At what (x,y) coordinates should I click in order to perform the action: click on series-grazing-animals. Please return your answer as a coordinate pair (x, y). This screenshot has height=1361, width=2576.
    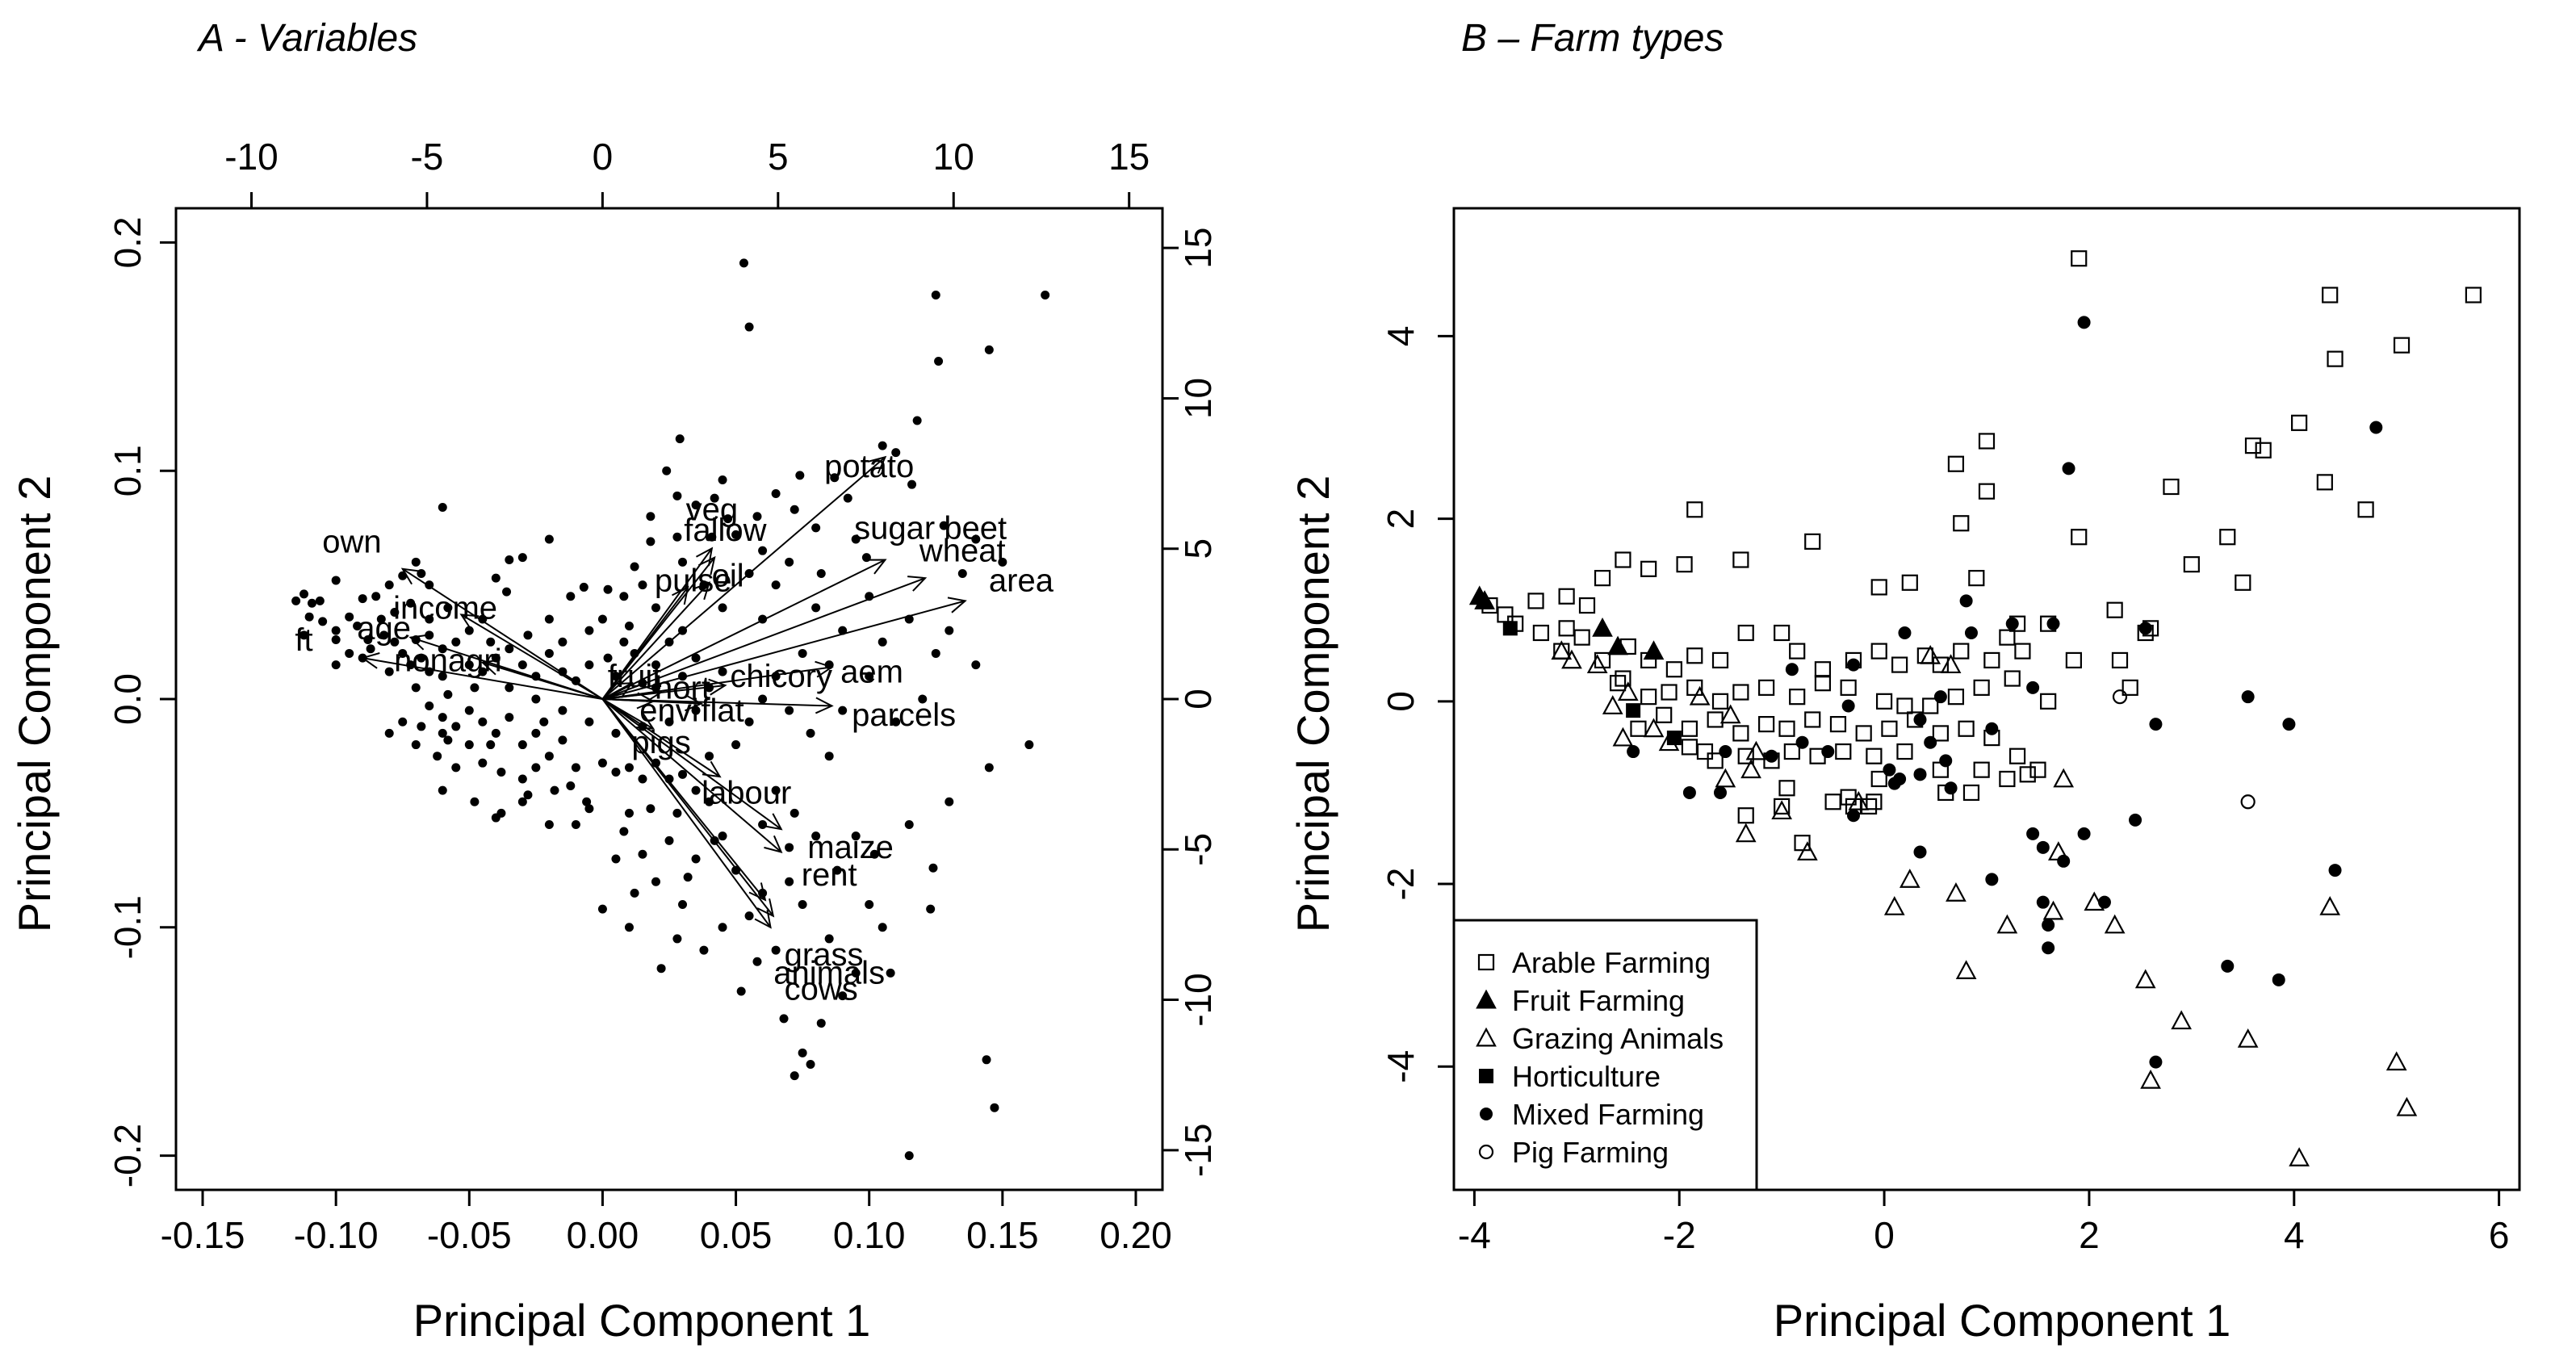
    Looking at the image, I should click on (1984, 903).